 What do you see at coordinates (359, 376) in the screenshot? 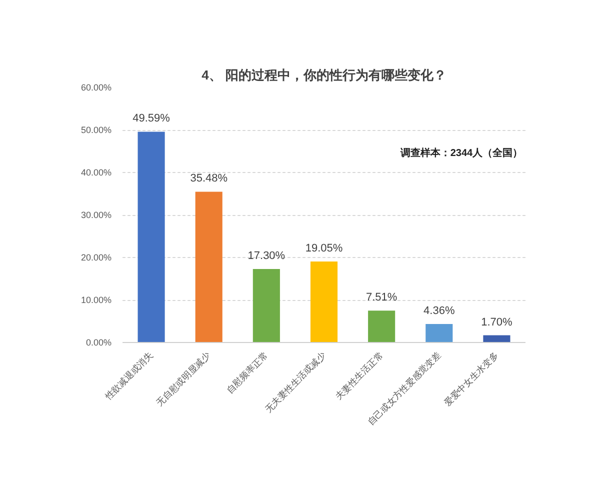
I see `x-tick-label: 夫妻性生活正常` at bounding box center [359, 376].